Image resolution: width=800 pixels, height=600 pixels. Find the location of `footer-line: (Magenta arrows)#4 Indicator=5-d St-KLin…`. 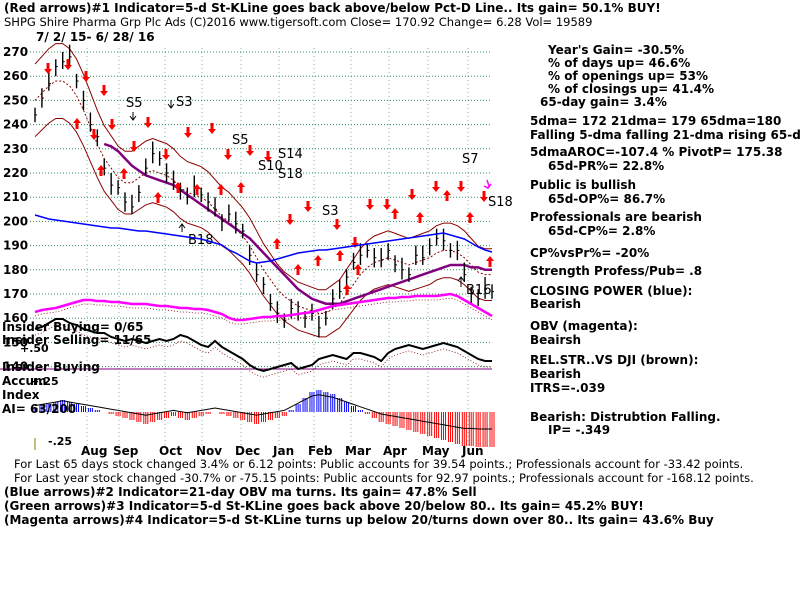

footer-line: (Magenta arrows)#4 Indicator=5-d St-KLin… is located at coordinates (359, 520).